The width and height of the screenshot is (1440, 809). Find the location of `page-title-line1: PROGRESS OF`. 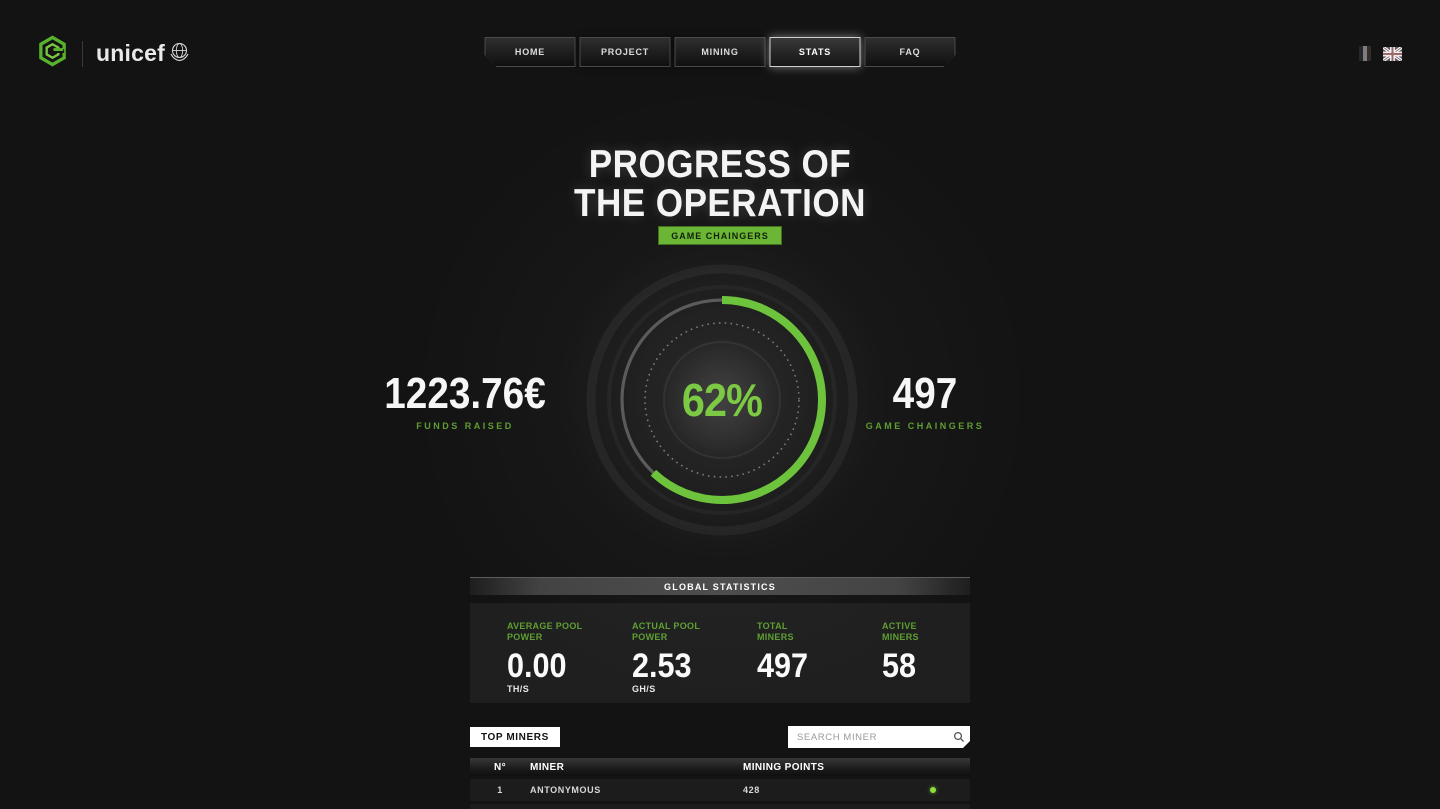

page-title-line1: PROGRESS OF is located at coordinates (720, 164).